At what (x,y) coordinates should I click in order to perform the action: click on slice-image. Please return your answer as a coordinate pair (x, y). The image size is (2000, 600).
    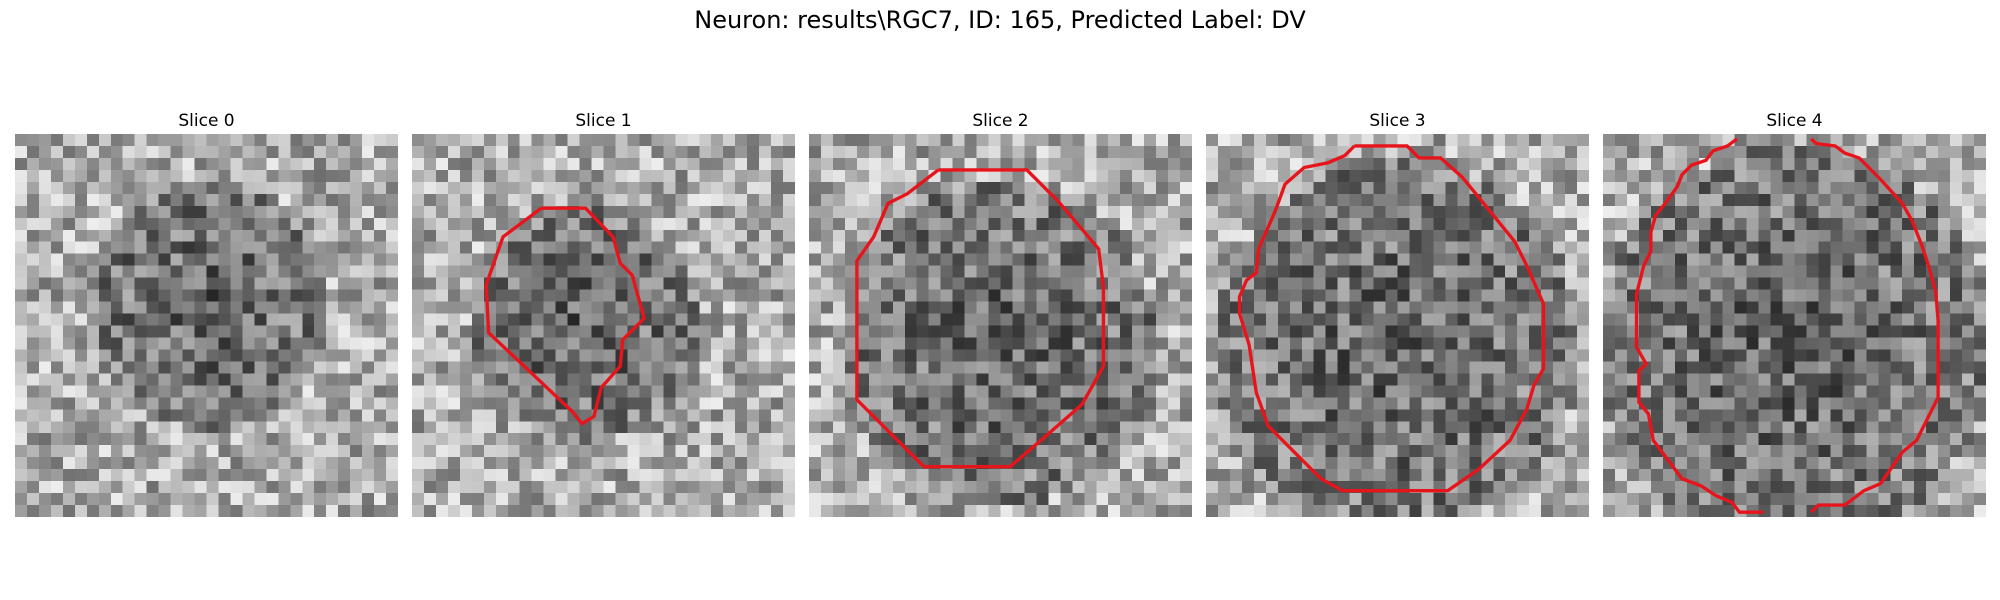
    Looking at the image, I should click on (603, 325).